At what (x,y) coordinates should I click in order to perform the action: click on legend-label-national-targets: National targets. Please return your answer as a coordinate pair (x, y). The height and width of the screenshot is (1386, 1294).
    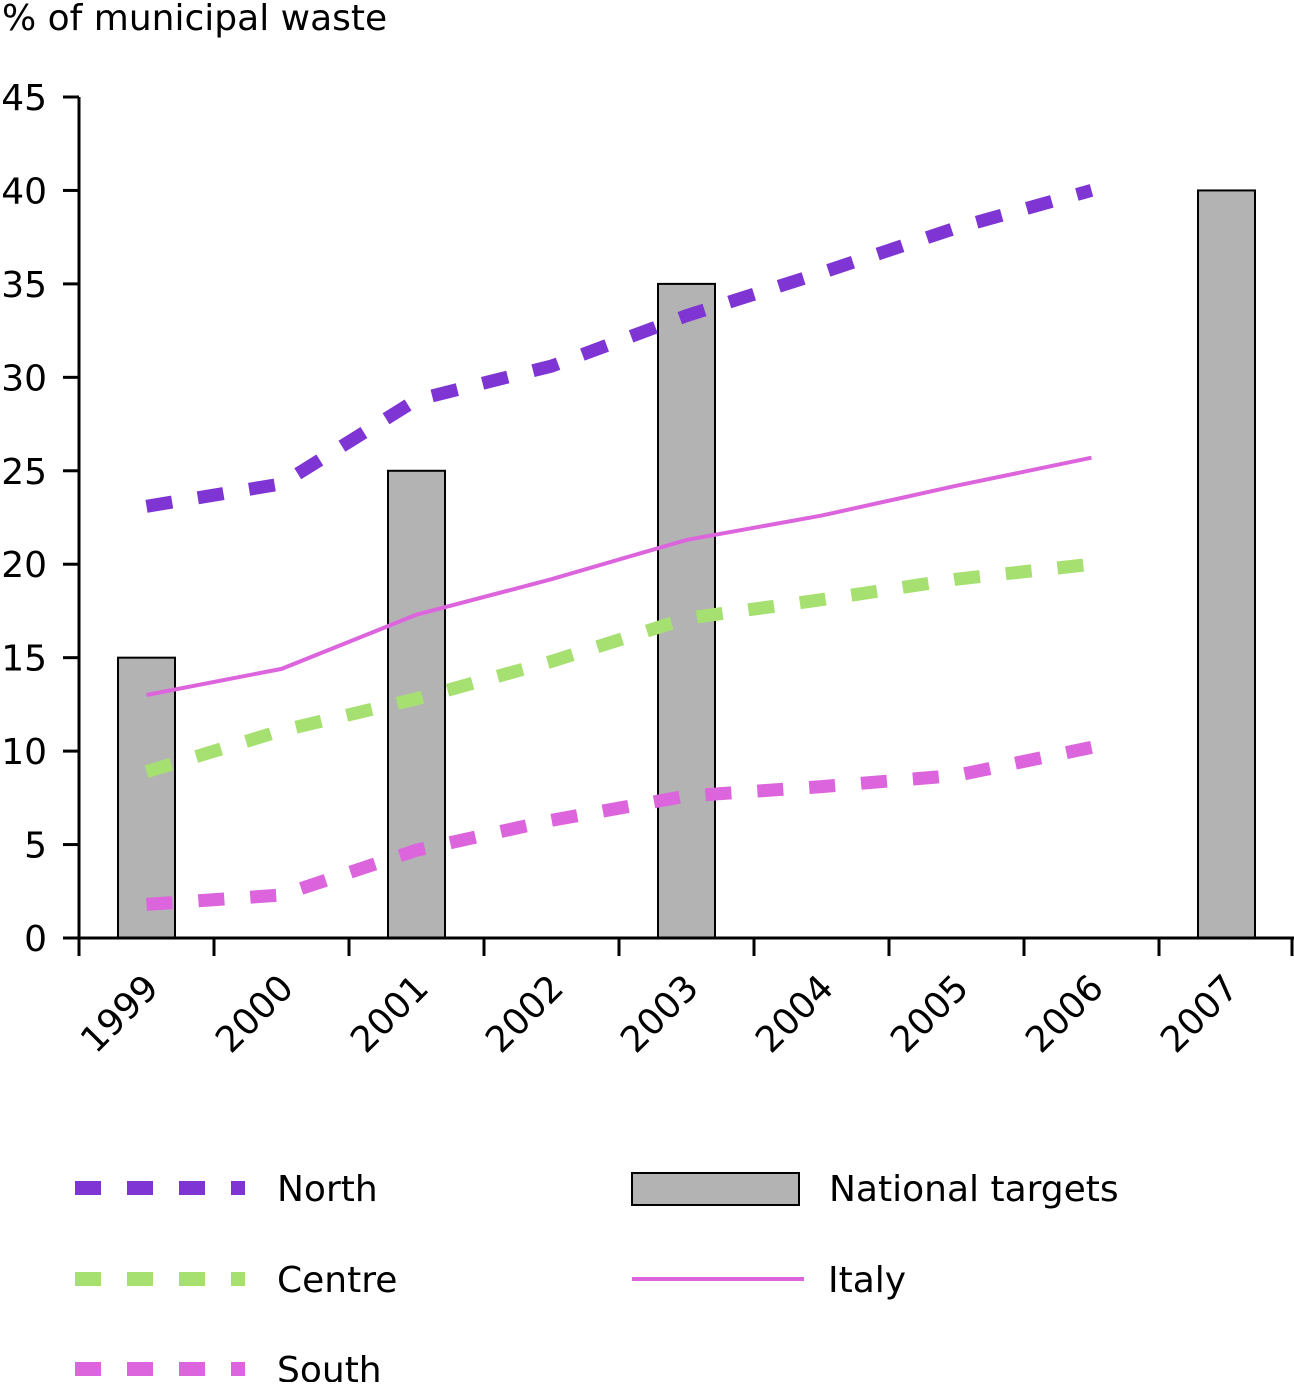
    Looking at the image, I should click on (974, 1189).